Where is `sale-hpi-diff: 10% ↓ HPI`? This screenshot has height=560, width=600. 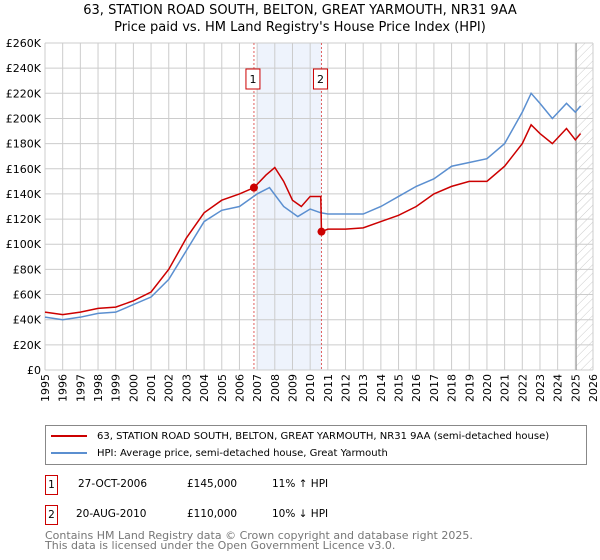 sale-hpi-diff: 10% ↓ HPI is located at coordinates (300, 514).